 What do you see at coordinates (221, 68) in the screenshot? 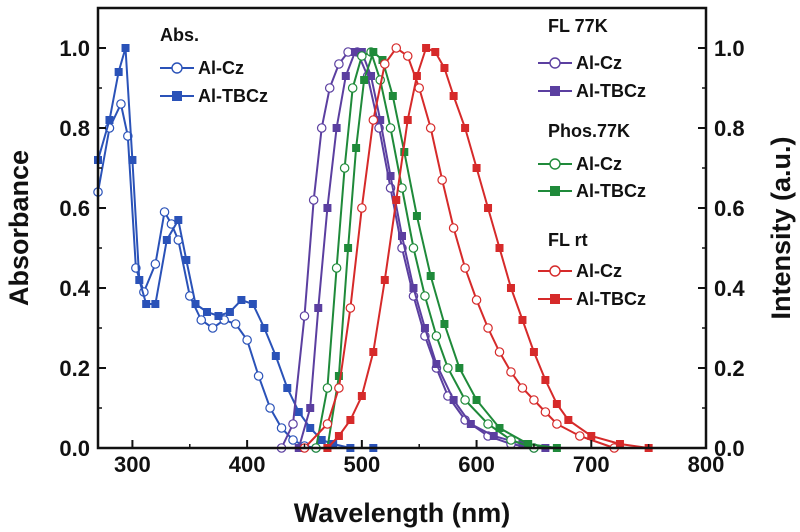
I see `legend-label: Al-Cz` at bounding box center [221, 68].